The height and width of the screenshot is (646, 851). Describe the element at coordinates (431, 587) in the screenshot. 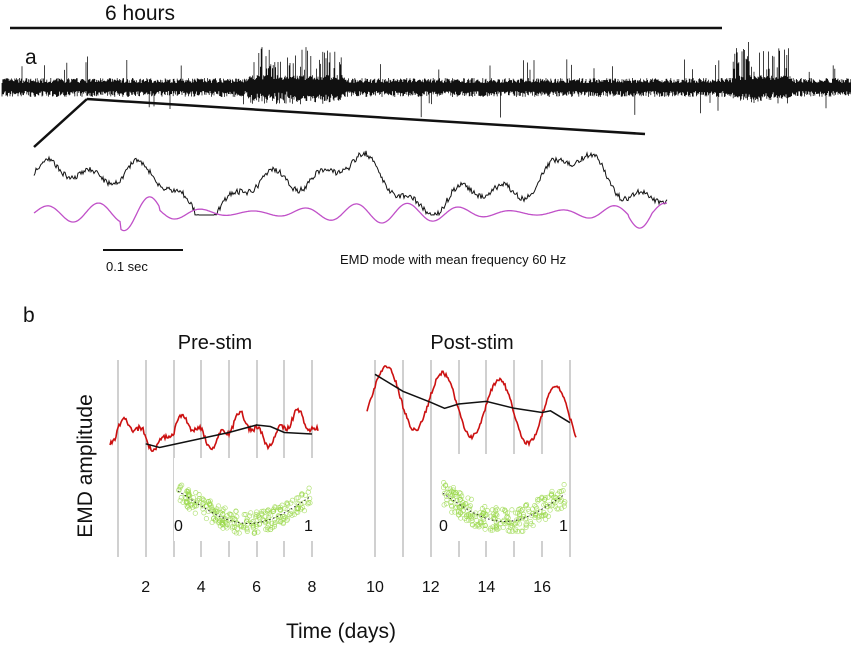

I see `x-tick-label: 12` at that location.